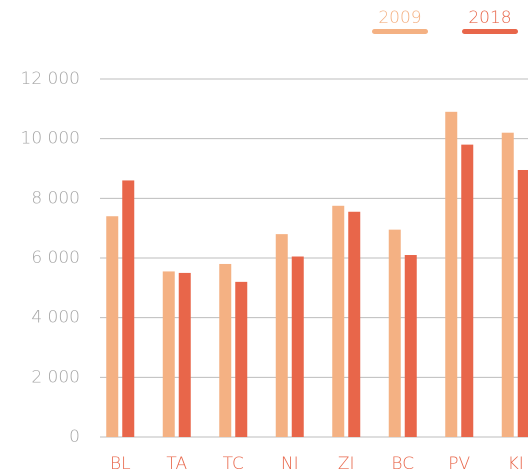 The height and width of the screenshot is (475, 528). I want to click on x-tick-label: BC, so click(402, 464).